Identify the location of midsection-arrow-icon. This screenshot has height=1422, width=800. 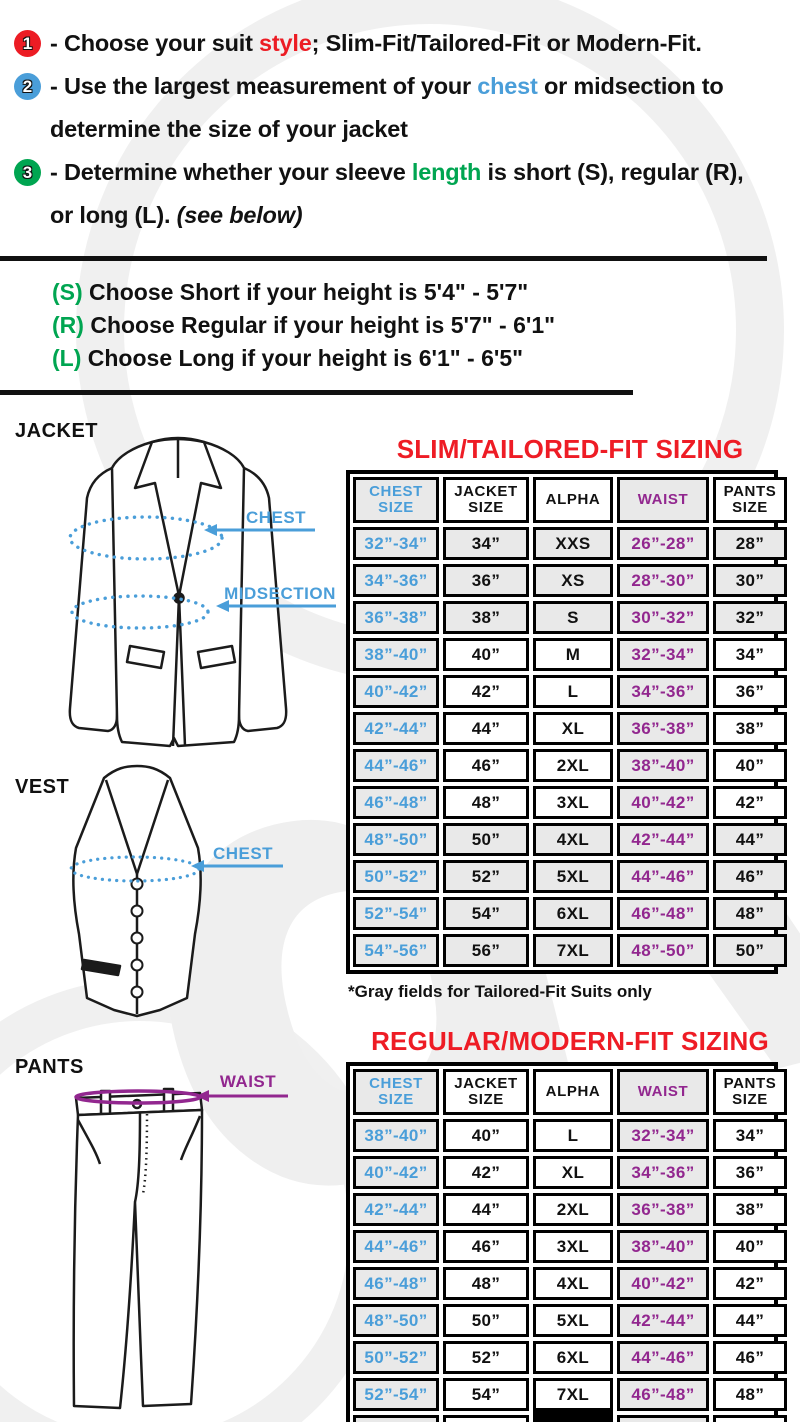
(222, 606).